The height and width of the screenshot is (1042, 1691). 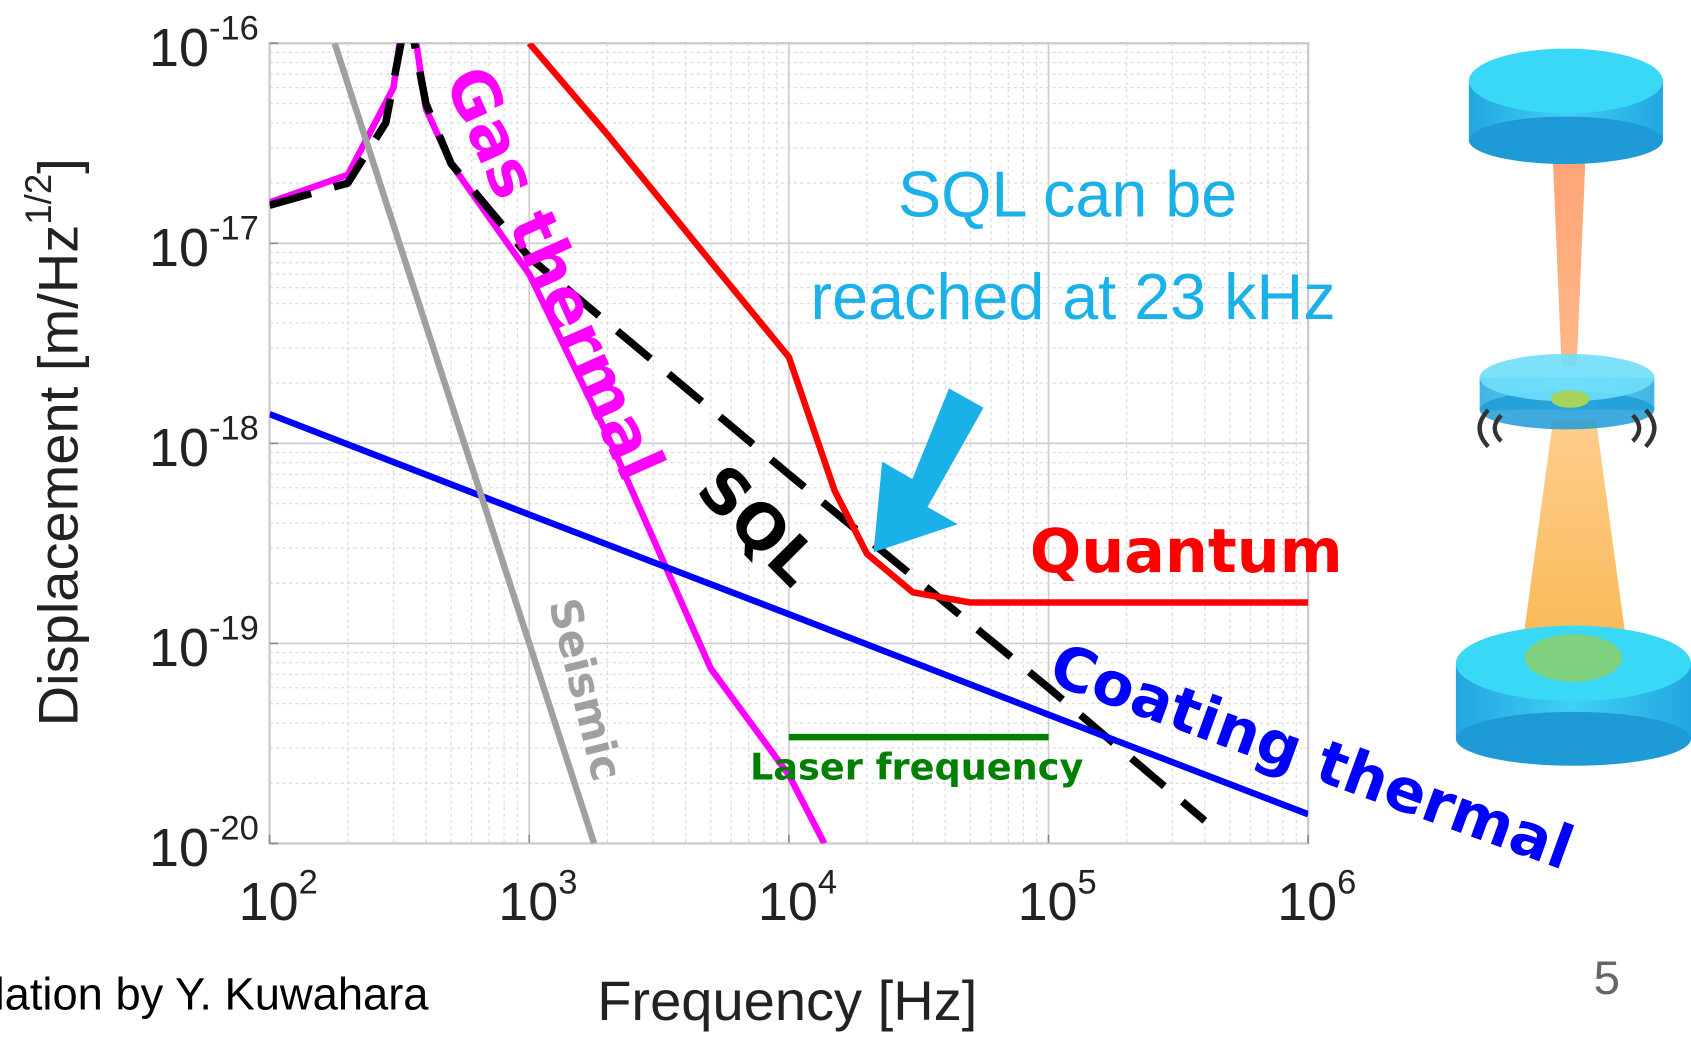 What do you see at coordinates (464, 443) in the screenshot?
I see `series-line` at bounding box center [464, 443].